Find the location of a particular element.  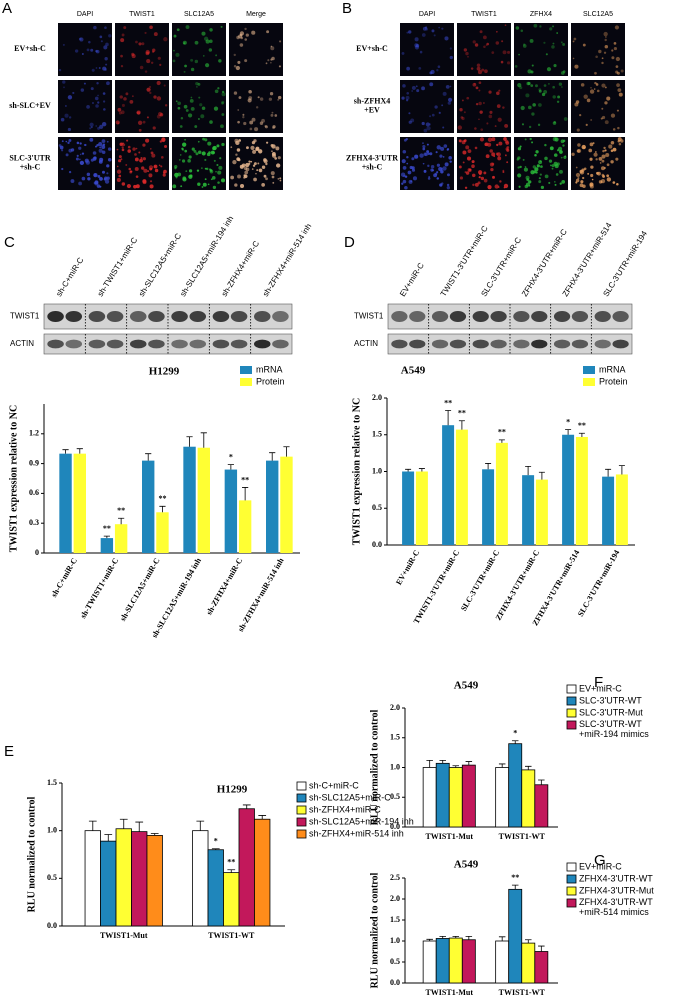

x-tick-label: ZFHX4-3'UTR+miR-514 is located at coordinates (556, 587).